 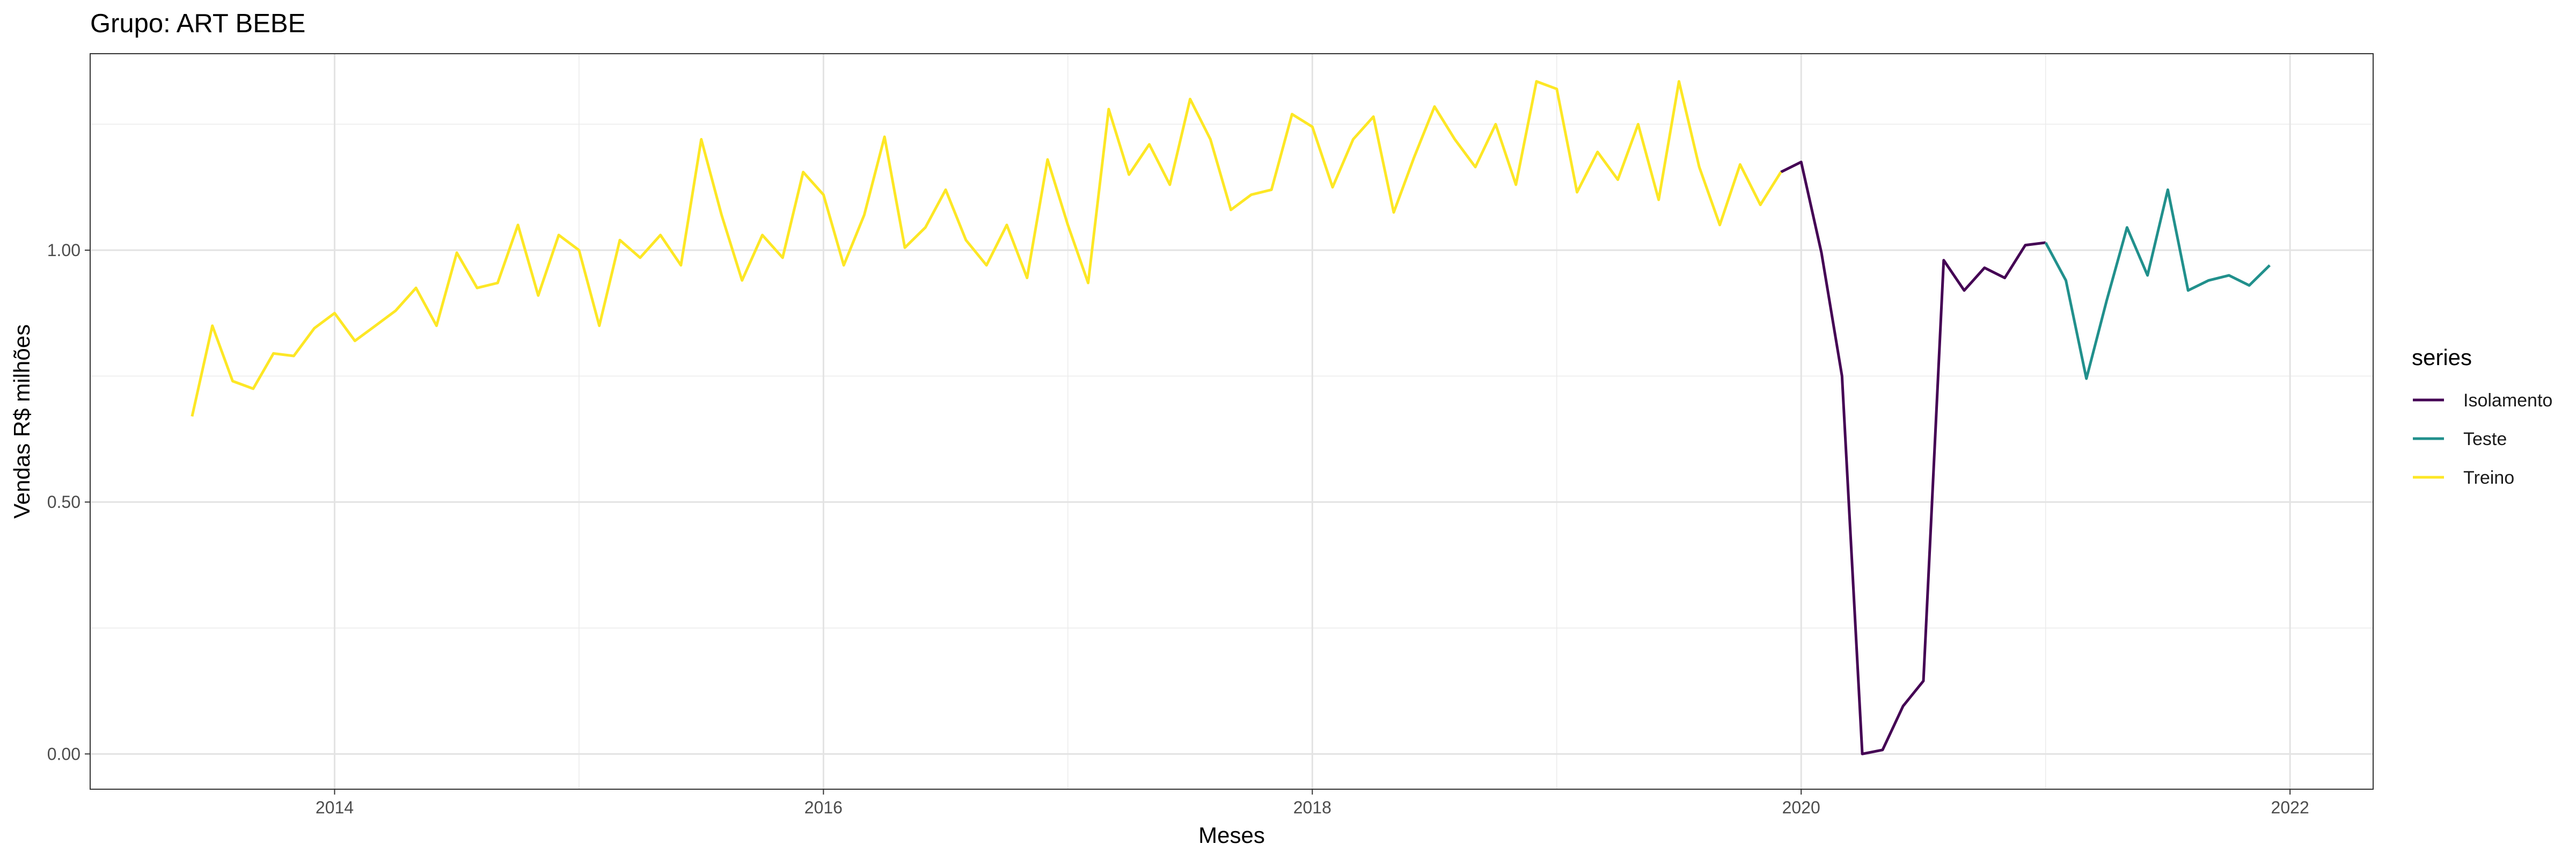 I want to click on y-tick-label: 0.00, so click(x=63, y=753).